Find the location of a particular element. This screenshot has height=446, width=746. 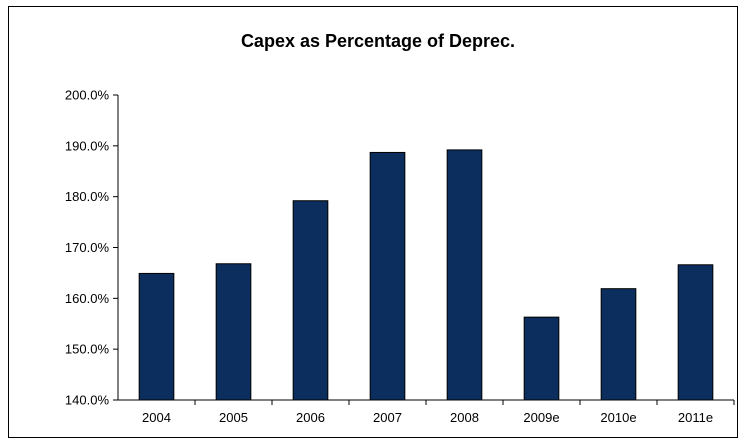

x-tick-label-2005: 2005 is located at coordinates (233, 417).